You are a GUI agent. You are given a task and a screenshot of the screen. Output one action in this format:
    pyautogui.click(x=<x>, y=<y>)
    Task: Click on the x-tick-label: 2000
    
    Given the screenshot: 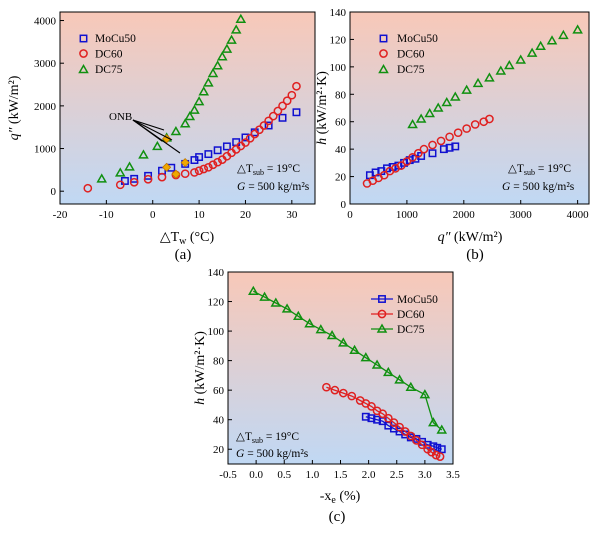 What is the action you would take?
    pyautogui.click(x=464, y=215)
    